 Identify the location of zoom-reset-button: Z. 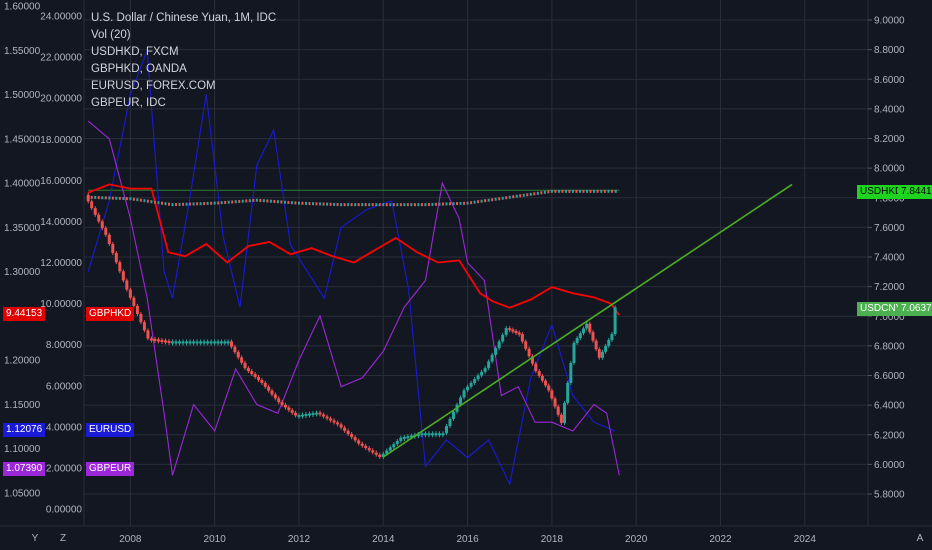
(63, 538).